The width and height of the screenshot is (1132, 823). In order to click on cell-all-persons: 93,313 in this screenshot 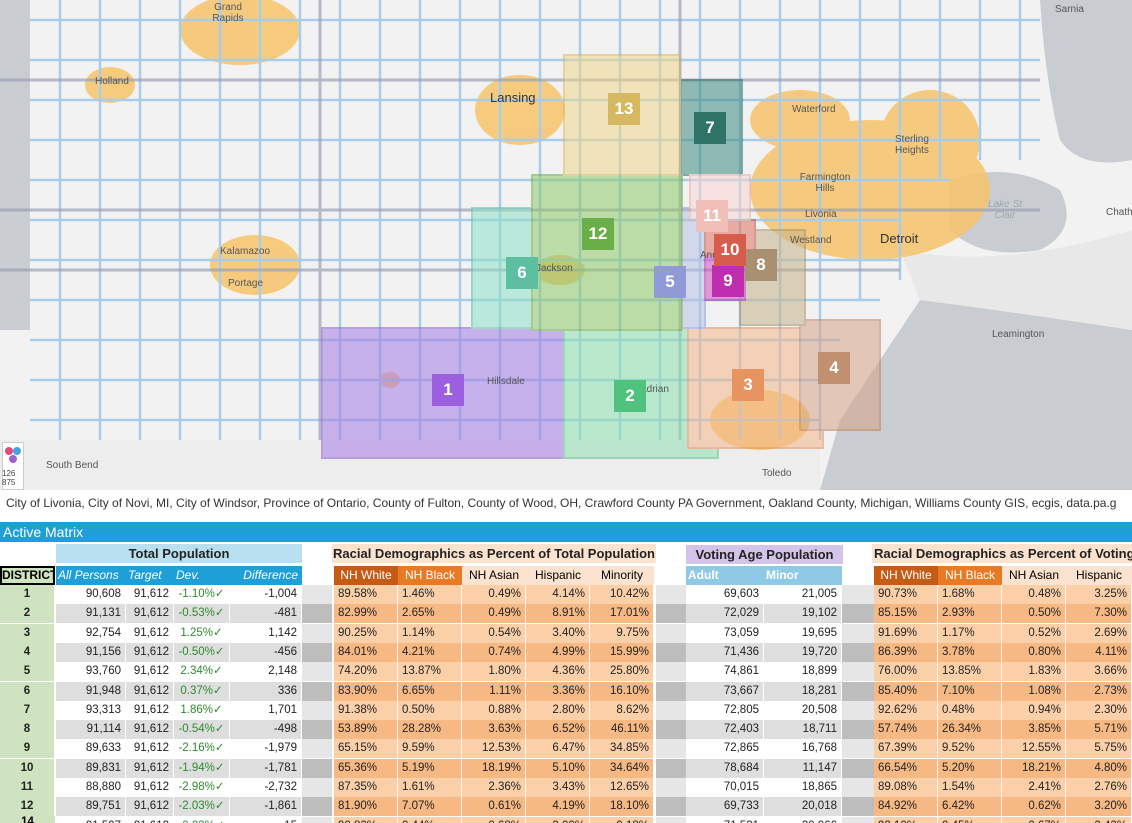, I will do `click(91, 710)`.